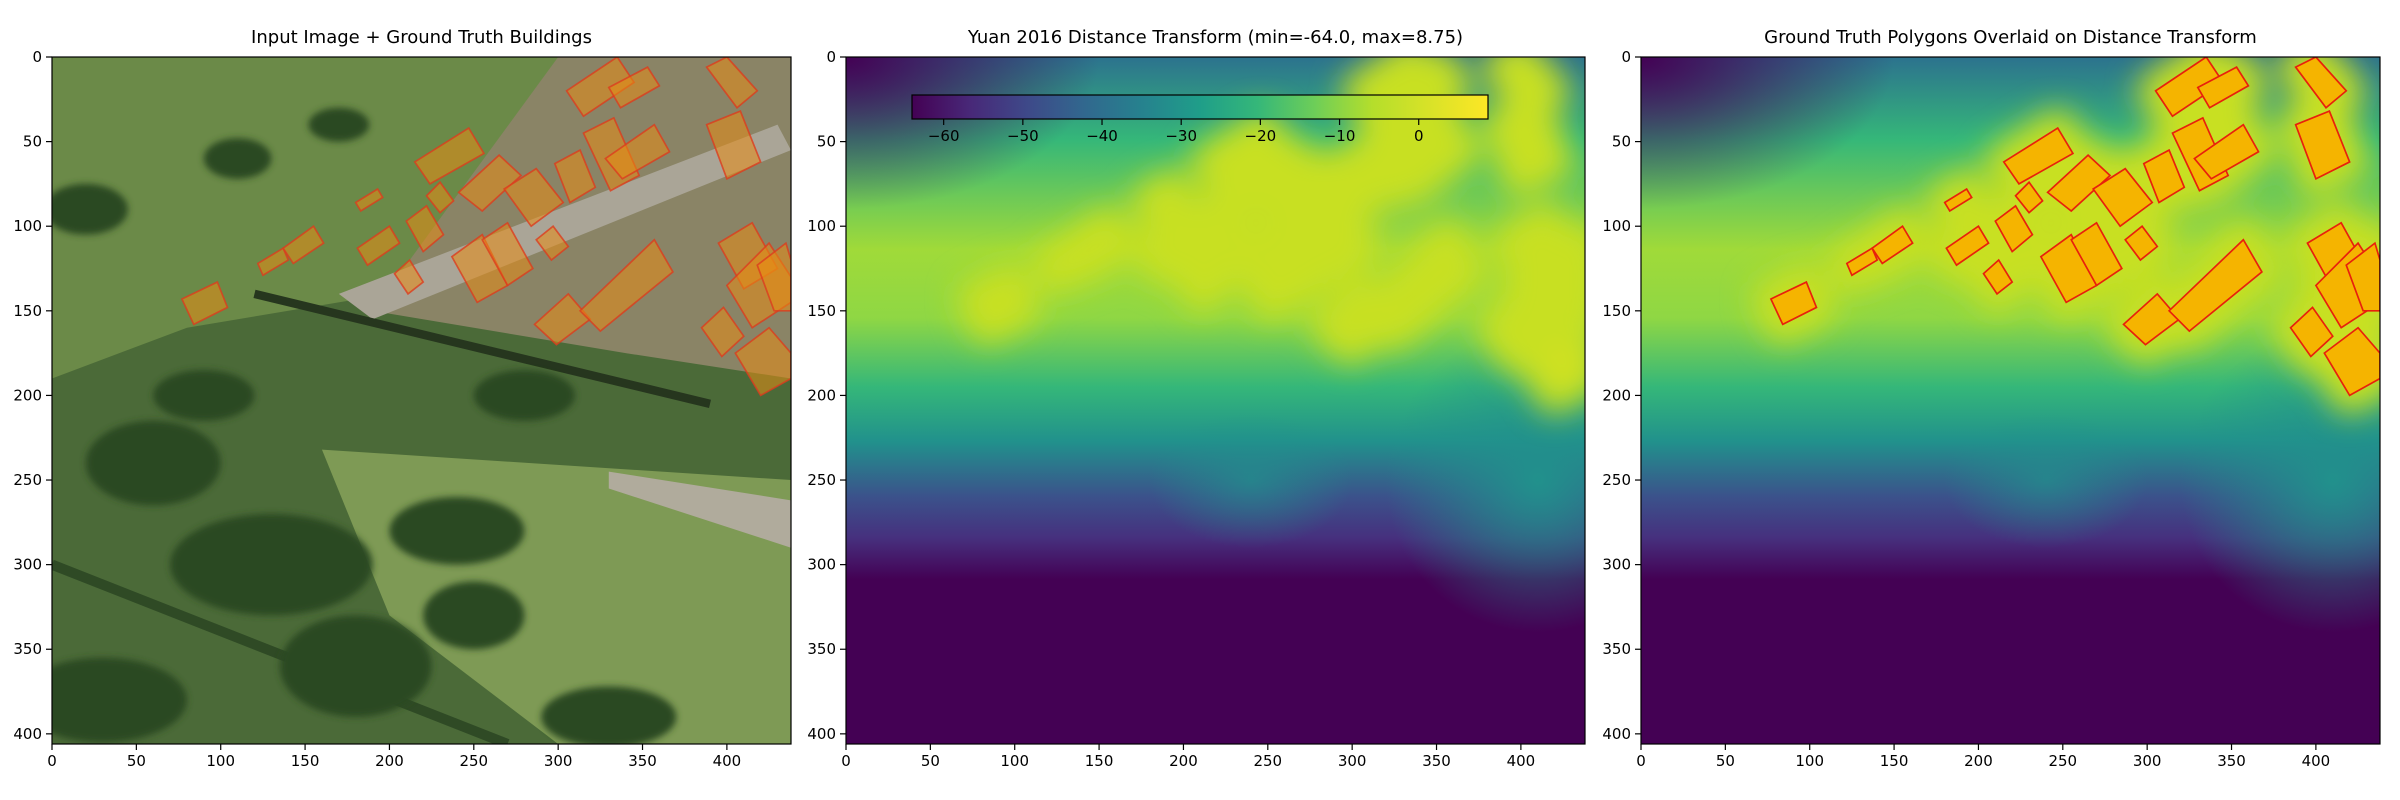 Image resolution: width=2400 pixels, height=800 pixels. What do you see at coordinates (1023, 136) in the screenshot?
I see `colorbar-tick-label: −50` at bounding box center [1023, 136].